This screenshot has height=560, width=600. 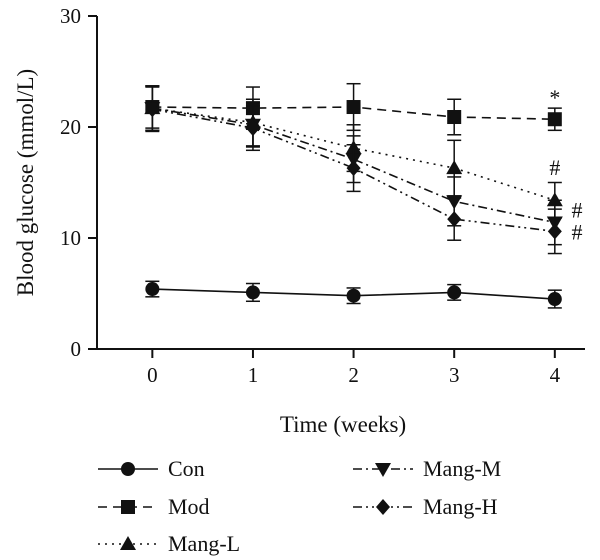 What do you see at coordinates (70, 127) in the screenshot?
I see `y-tick-label: 20` at bounding box center [70, 127].